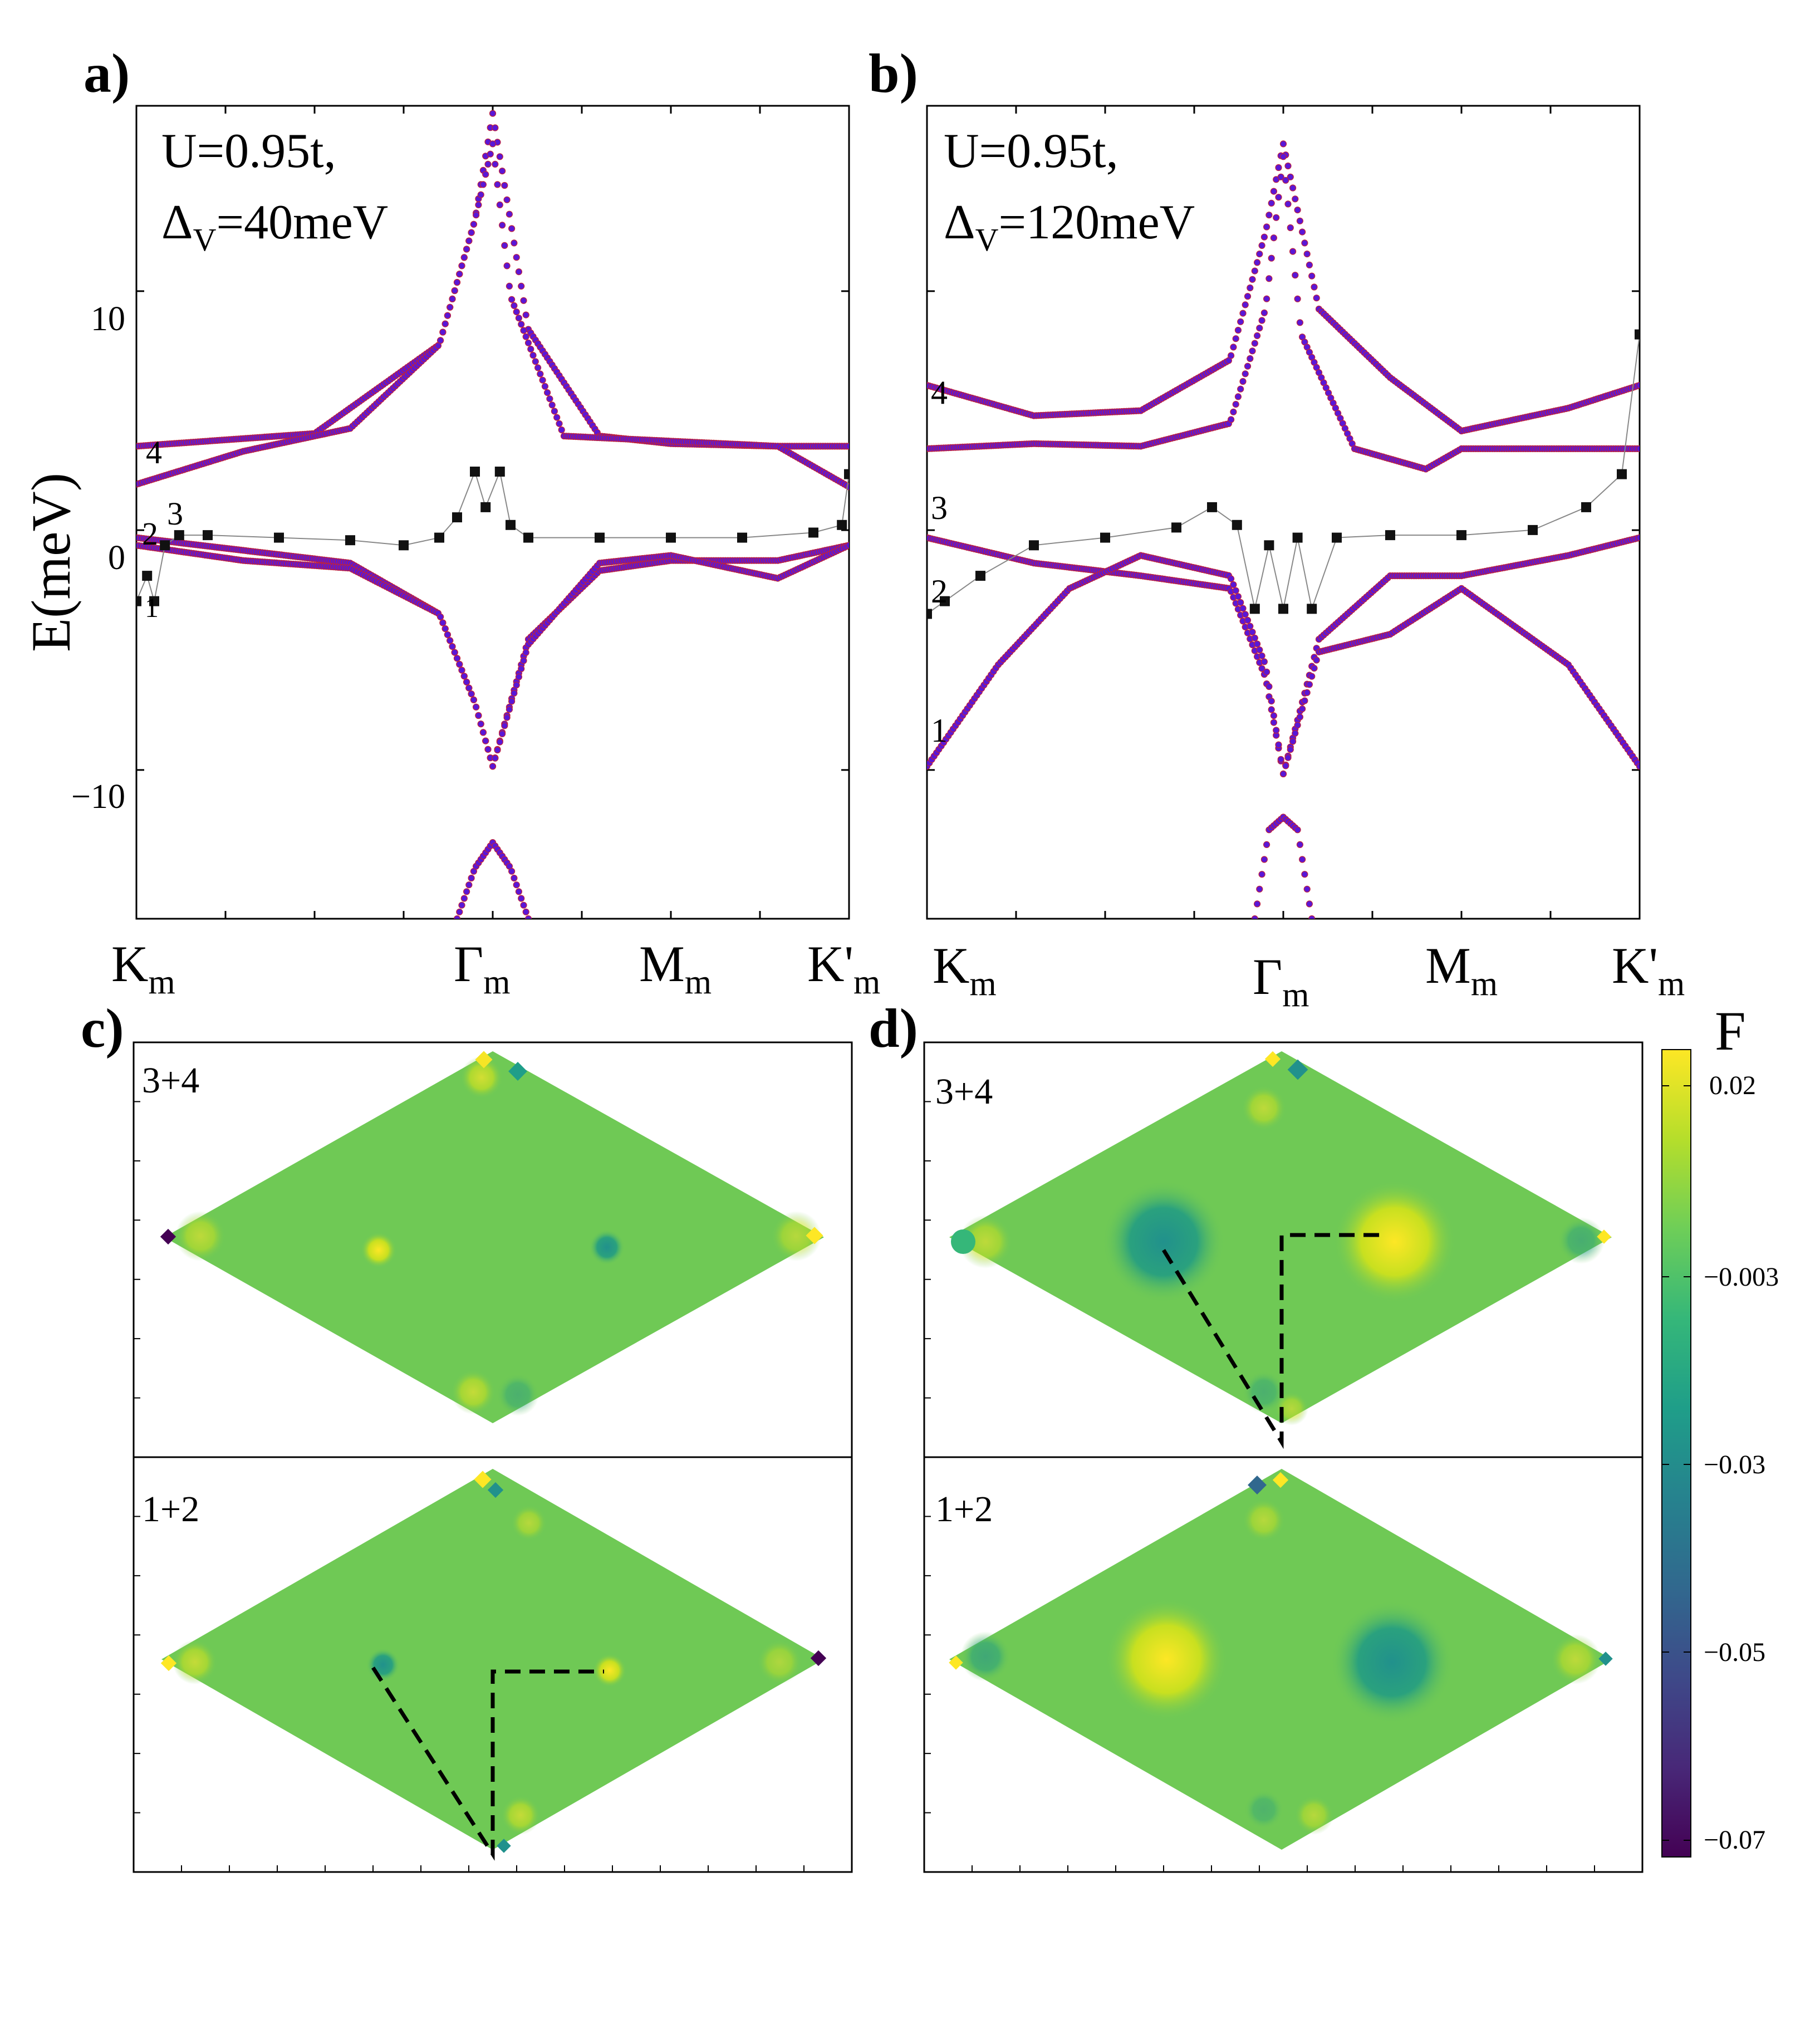  I want to click on panel-a-annotation-delta: ΔV=40meV, so click(274, 226).